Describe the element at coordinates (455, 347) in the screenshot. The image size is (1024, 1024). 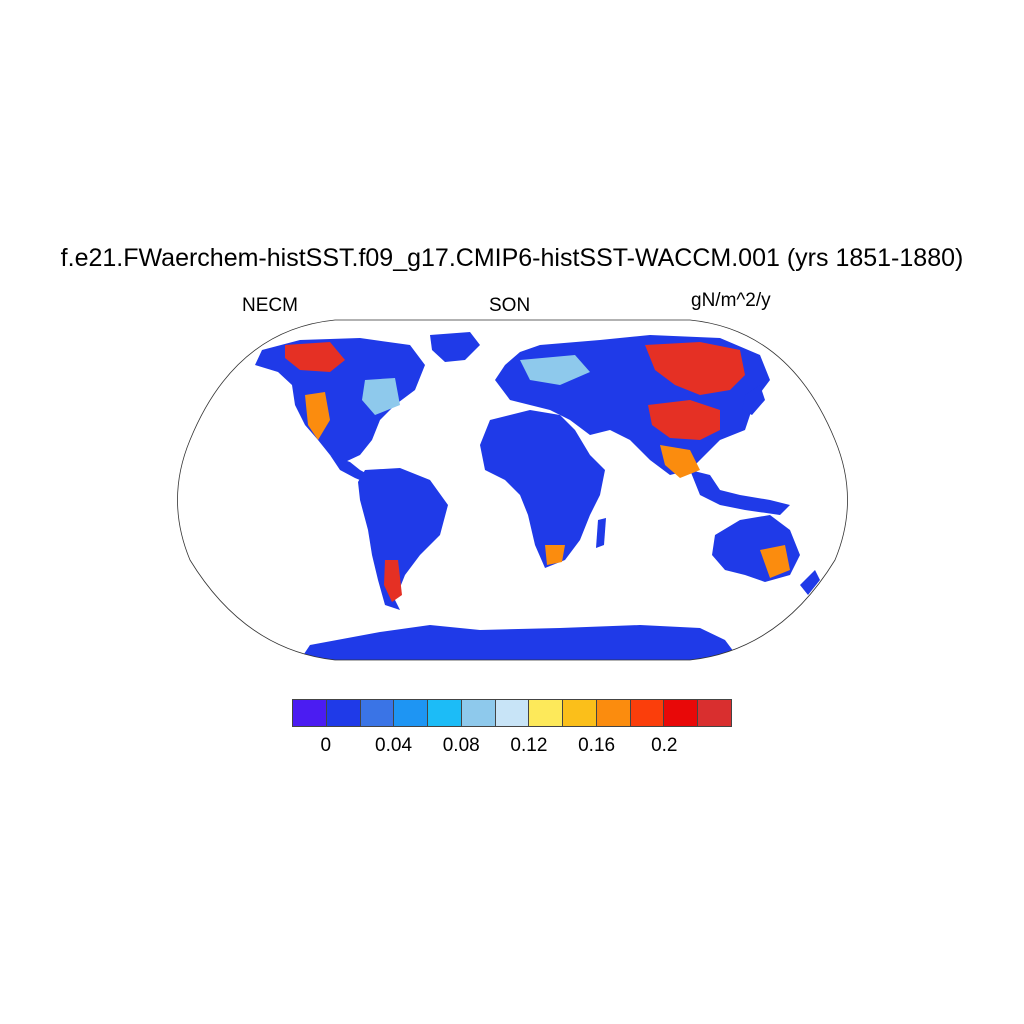
I see `greenland` at that location.